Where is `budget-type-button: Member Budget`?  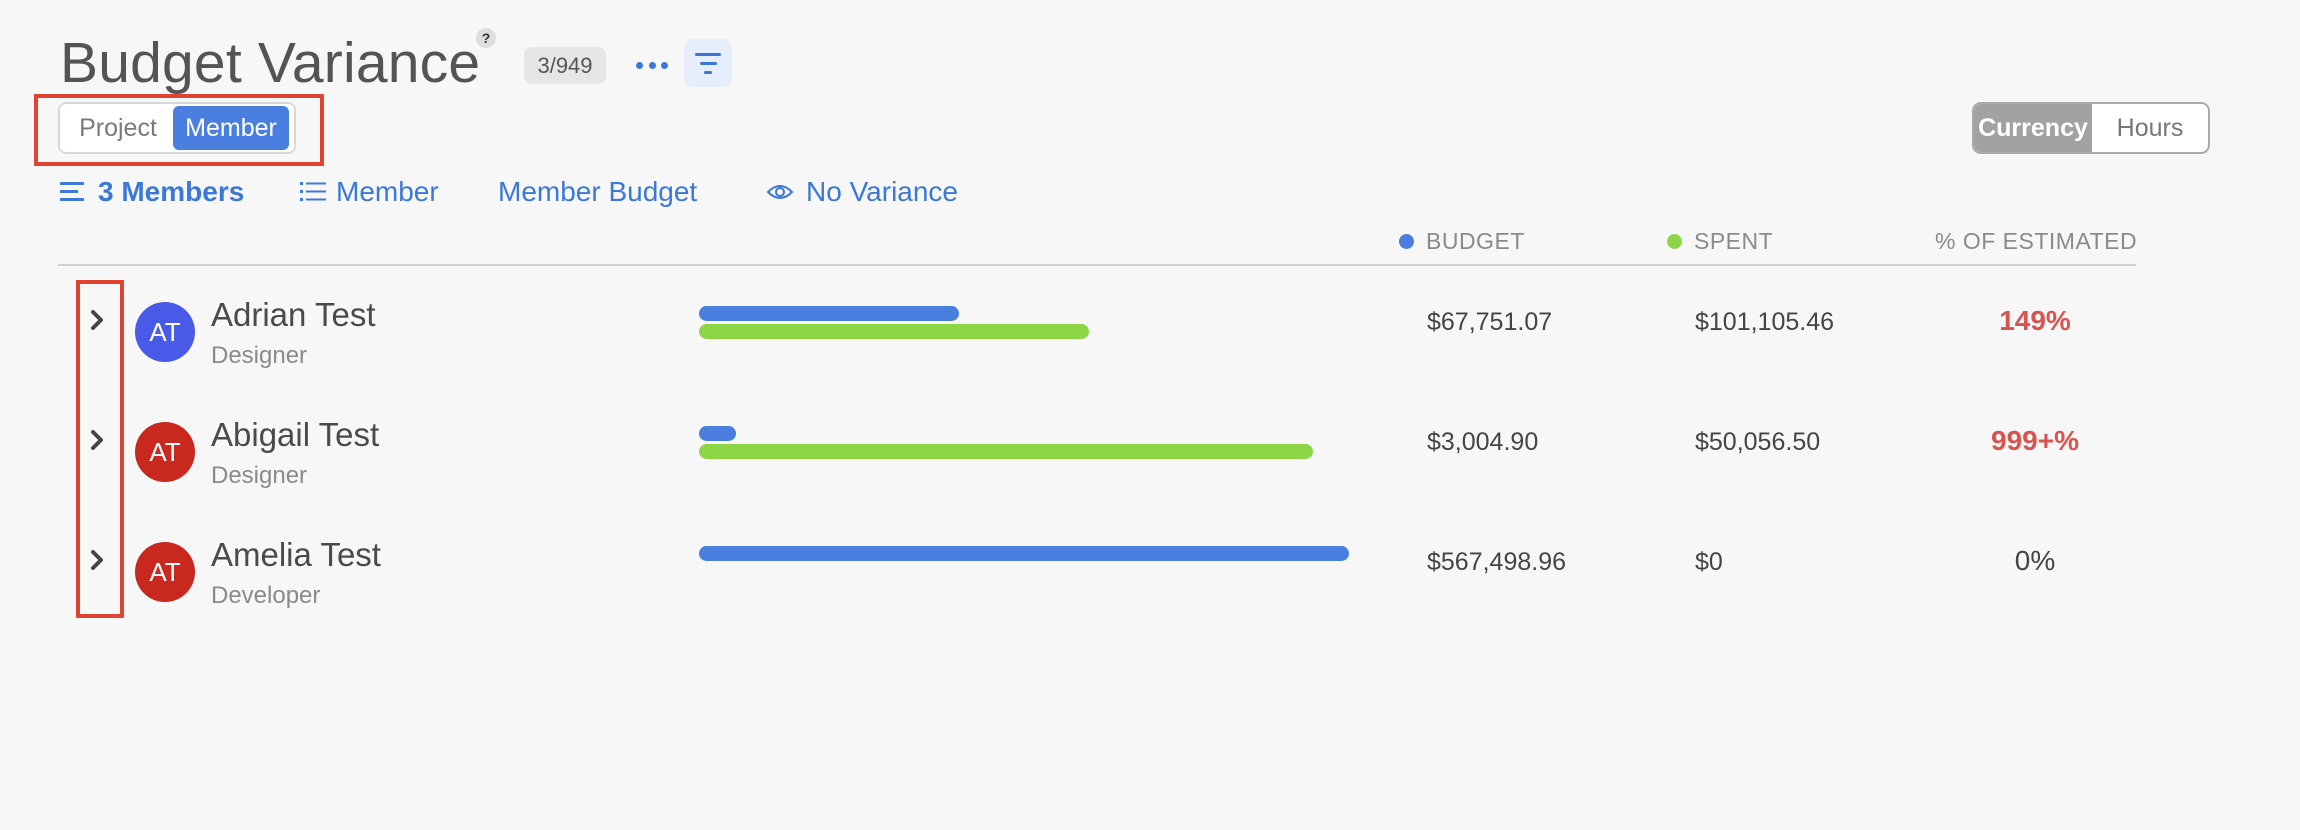
budget-type-button: Member Budget is located at coordinates (597, 192).